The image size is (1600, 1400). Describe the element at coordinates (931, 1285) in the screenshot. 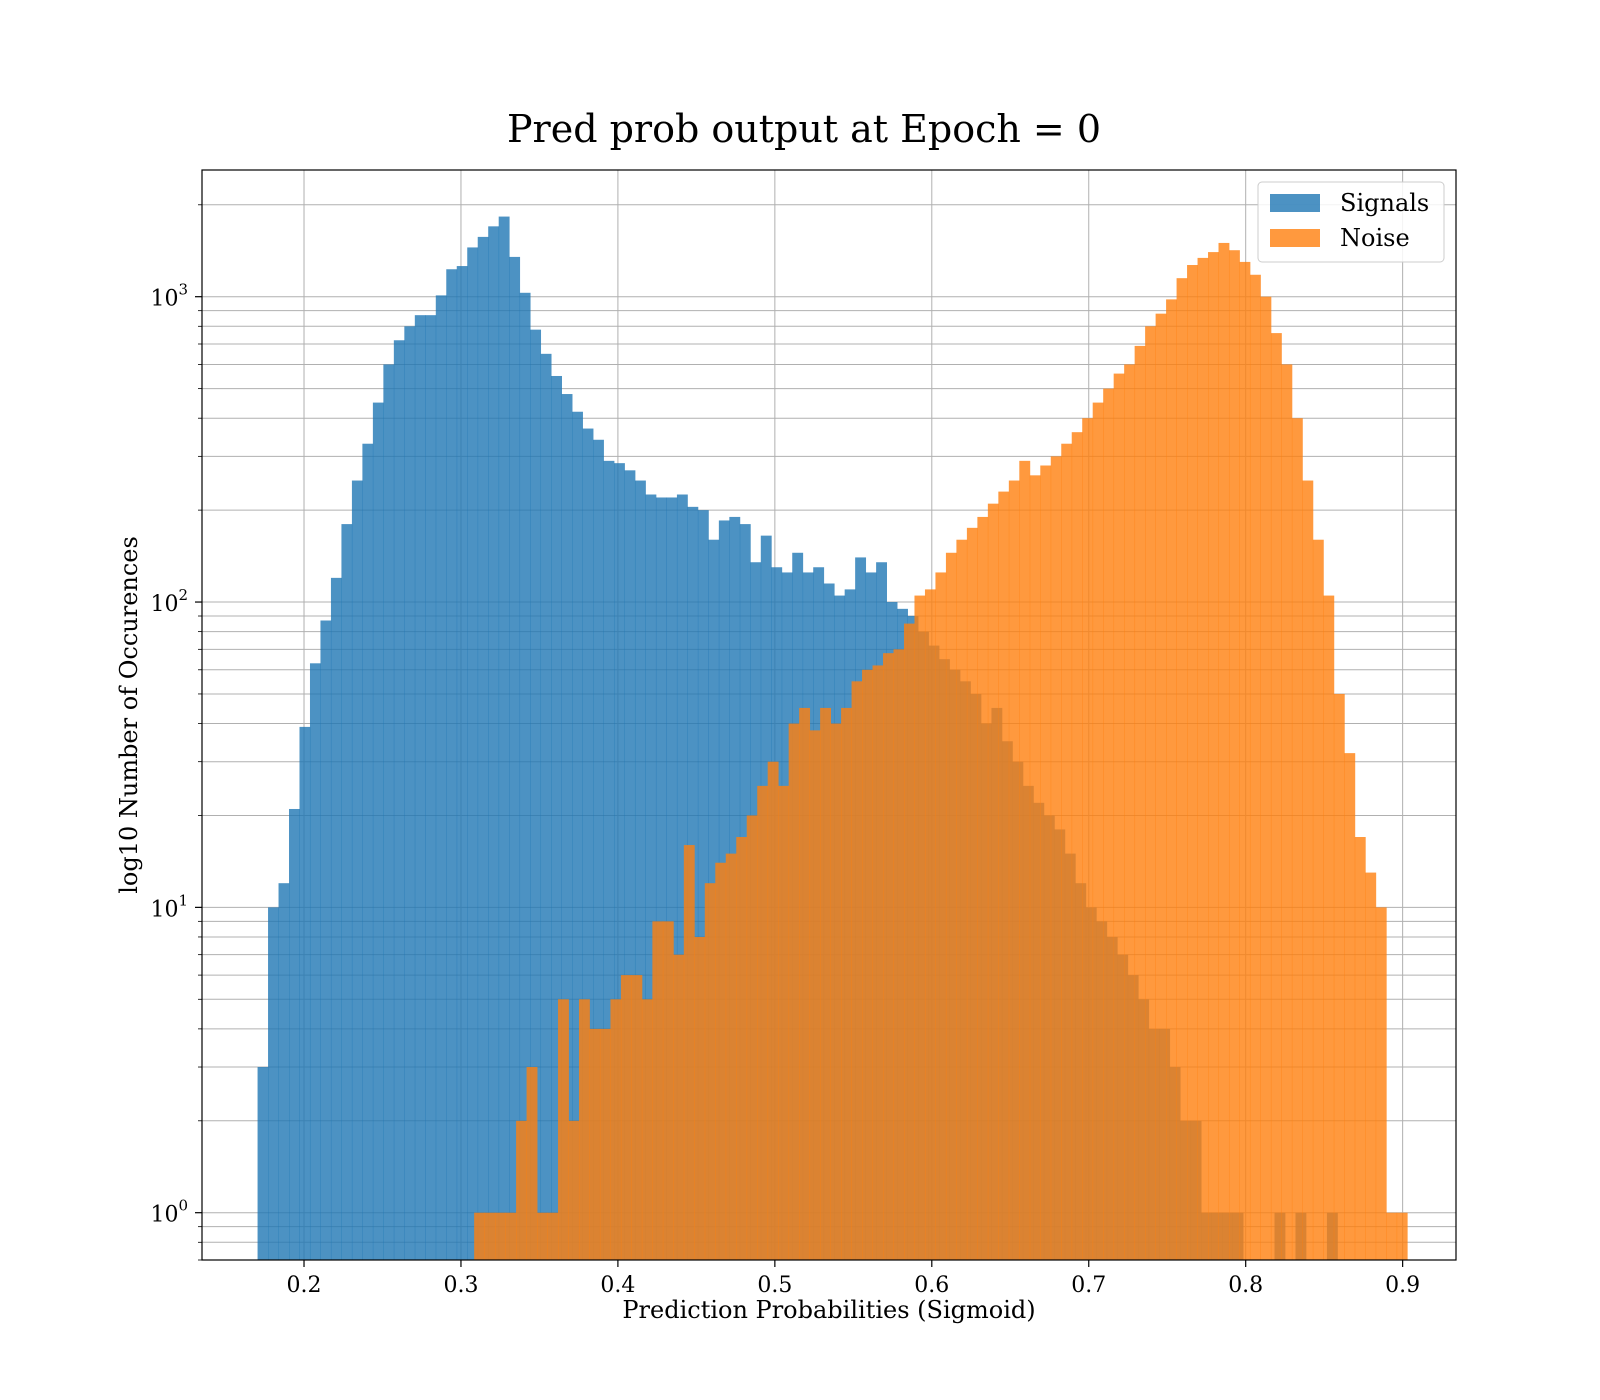

I see `x-tick-label: 0.6` at that location.